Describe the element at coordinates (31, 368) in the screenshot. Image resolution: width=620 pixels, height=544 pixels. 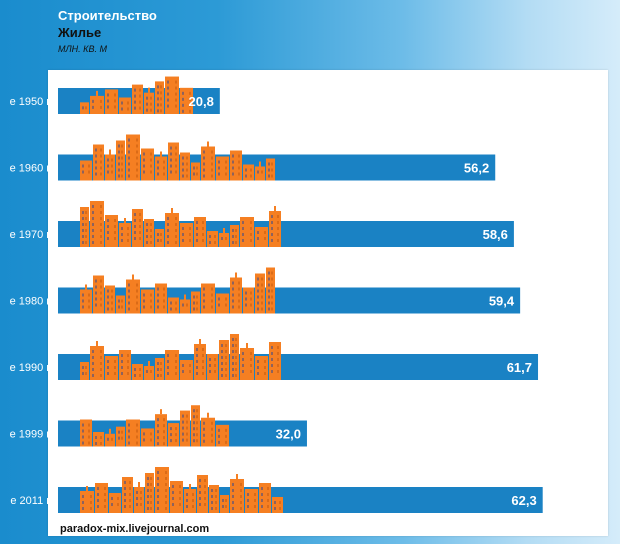
I see `category-label: е 1990 г.` at that location.